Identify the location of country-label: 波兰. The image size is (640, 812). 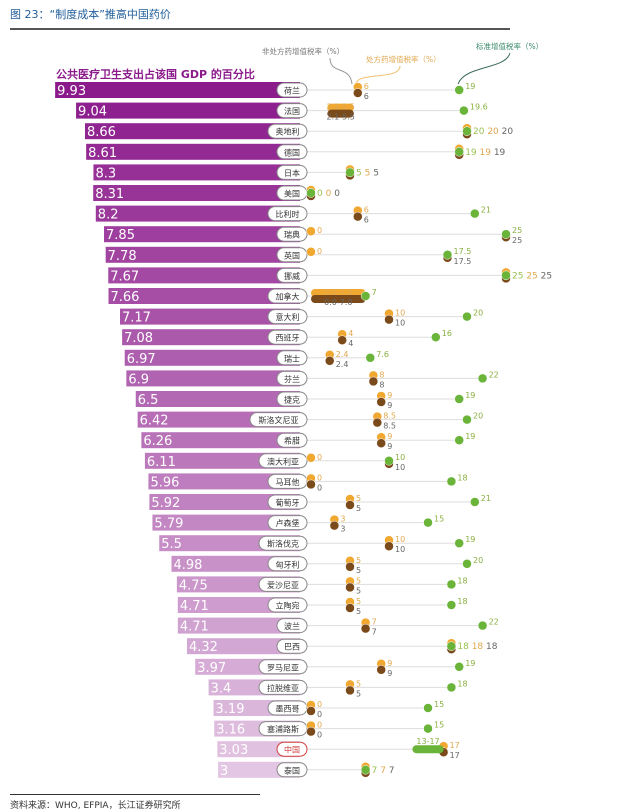
(292, 626).